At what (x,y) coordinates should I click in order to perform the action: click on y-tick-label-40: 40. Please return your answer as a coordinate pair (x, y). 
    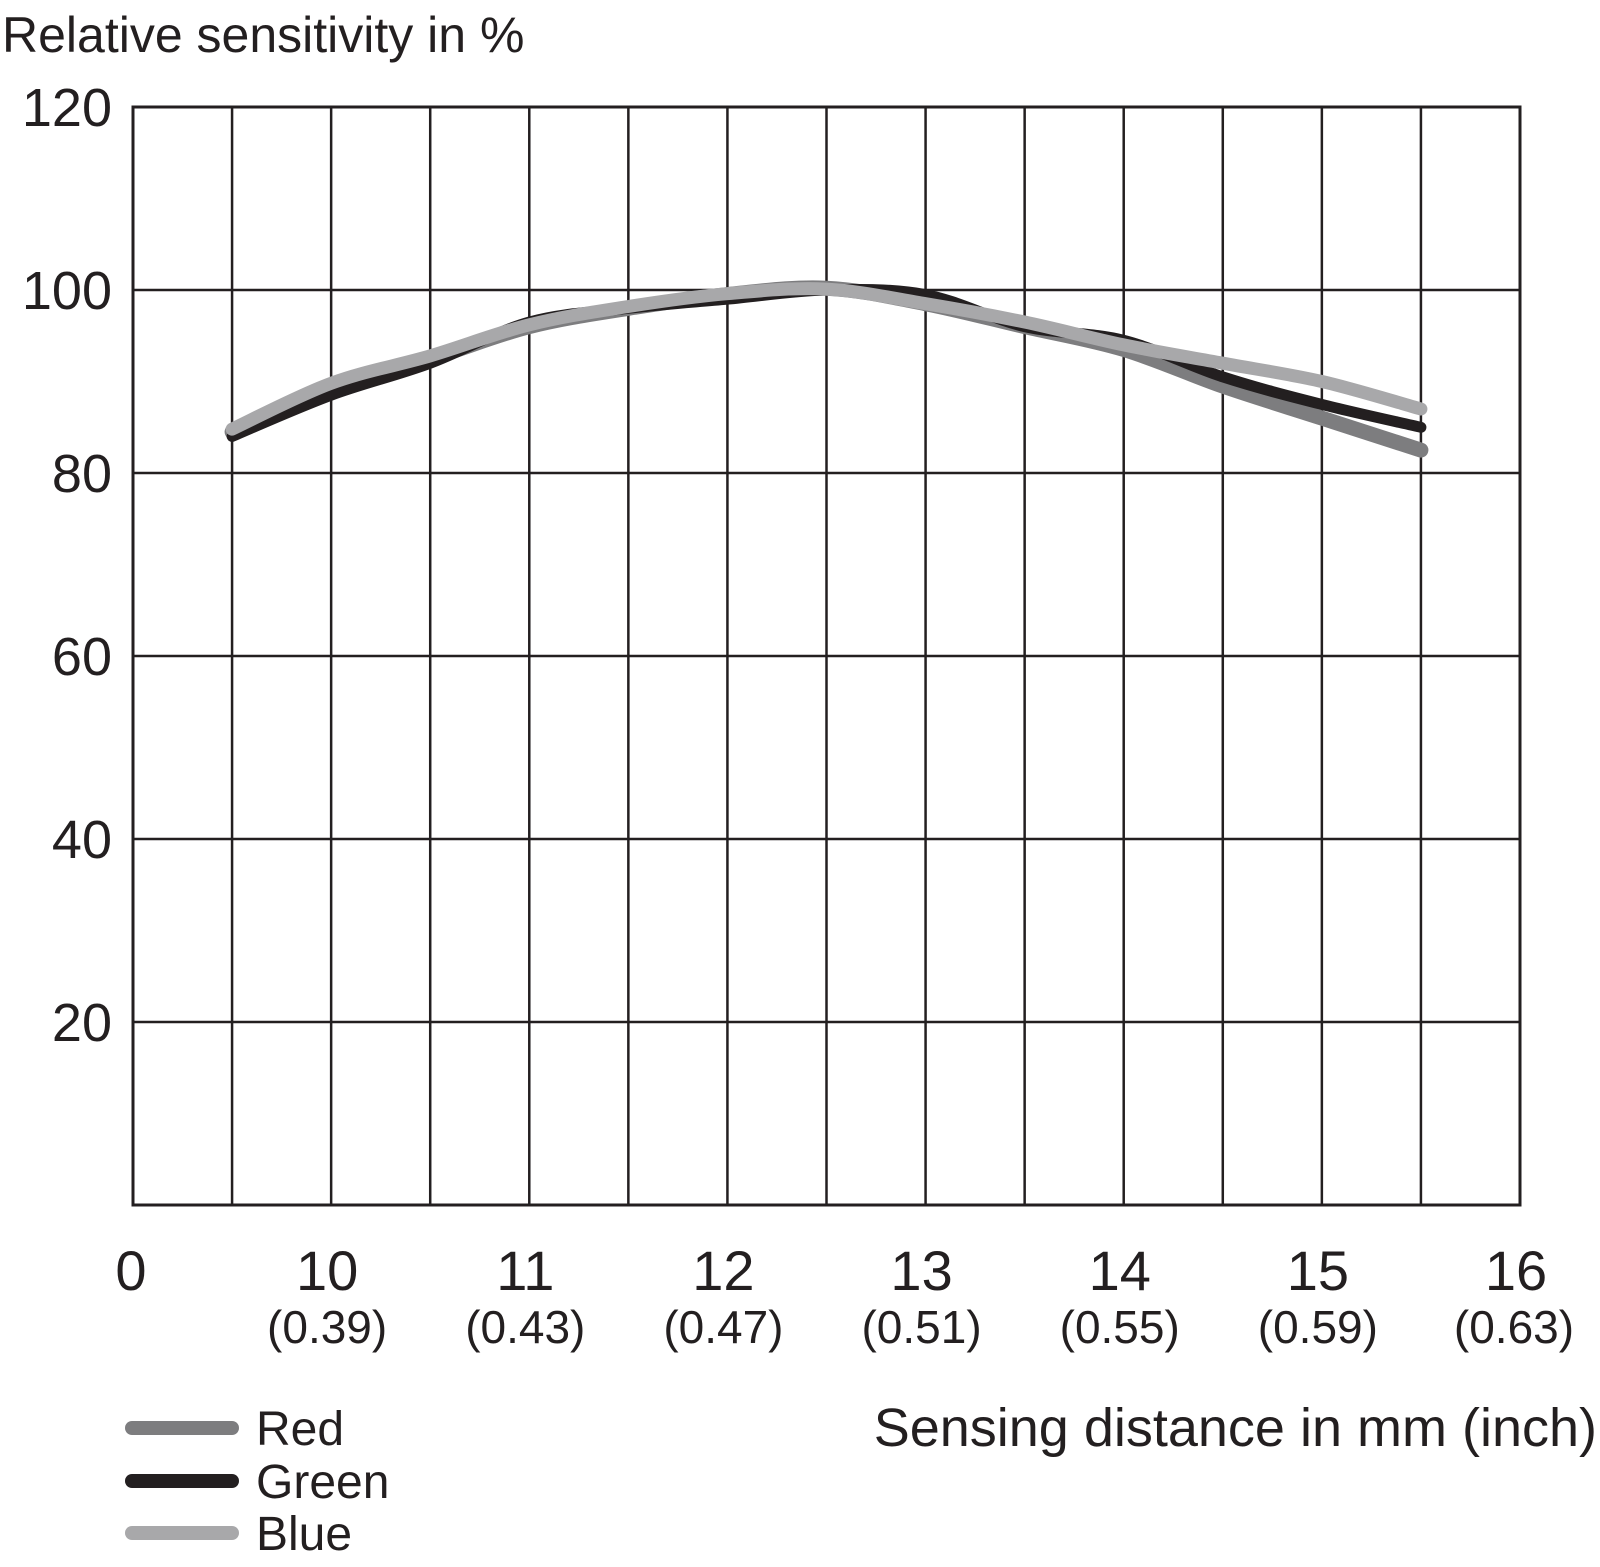
    Looking at the image, I should click on (82, 840).